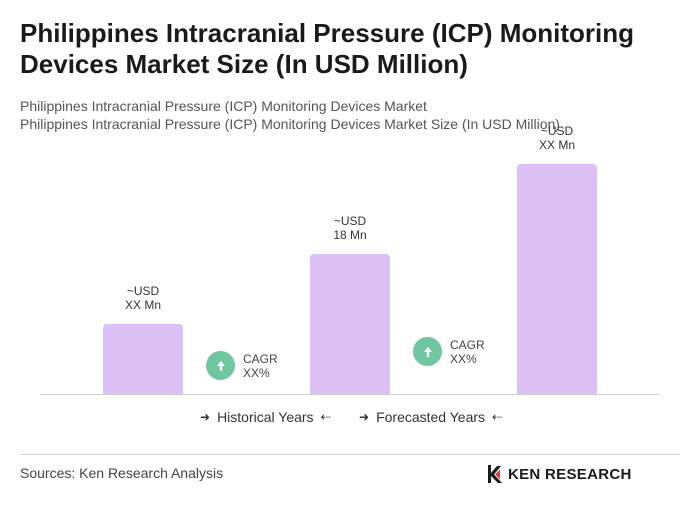 This screenshot has width=700, height=520. I want to click on legend-historical: ➜ Historical Years ⇠, so click(265, 417).